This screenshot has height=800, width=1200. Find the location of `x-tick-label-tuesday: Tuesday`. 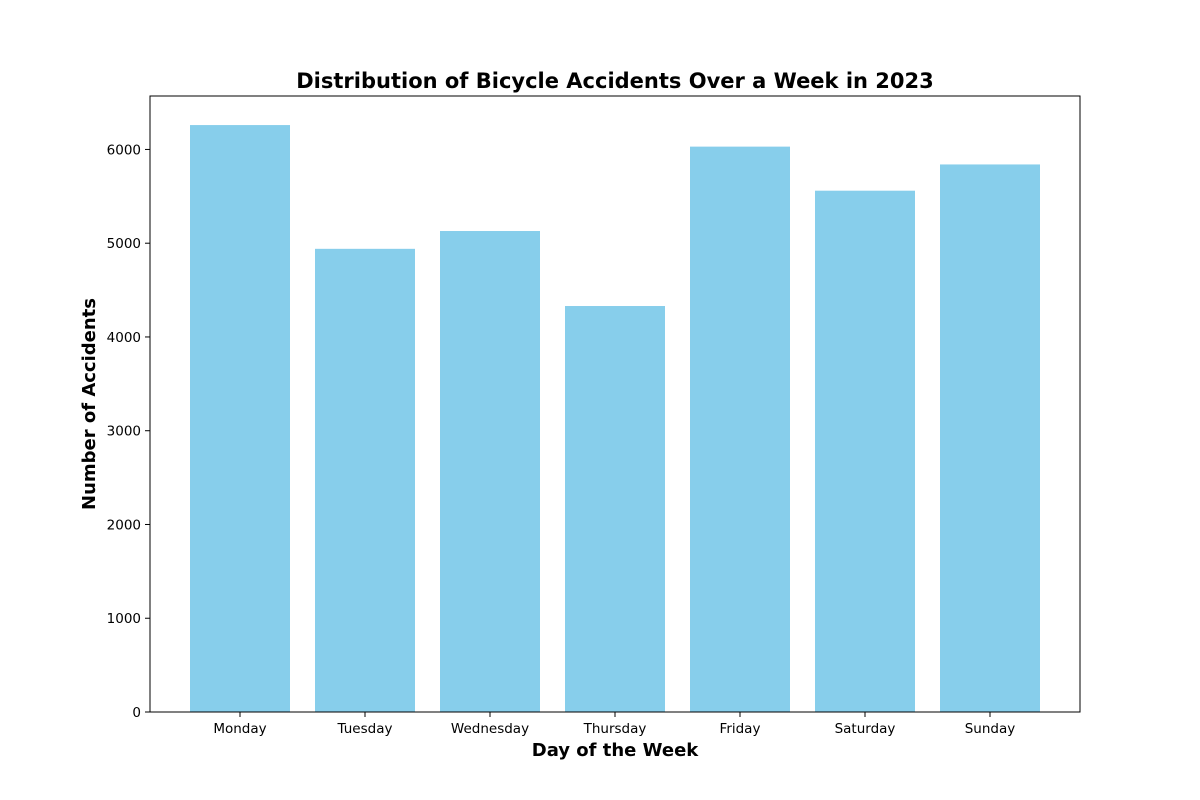

x-tick-label-tuesday: Tuesday is located at coordinates (365, 729).